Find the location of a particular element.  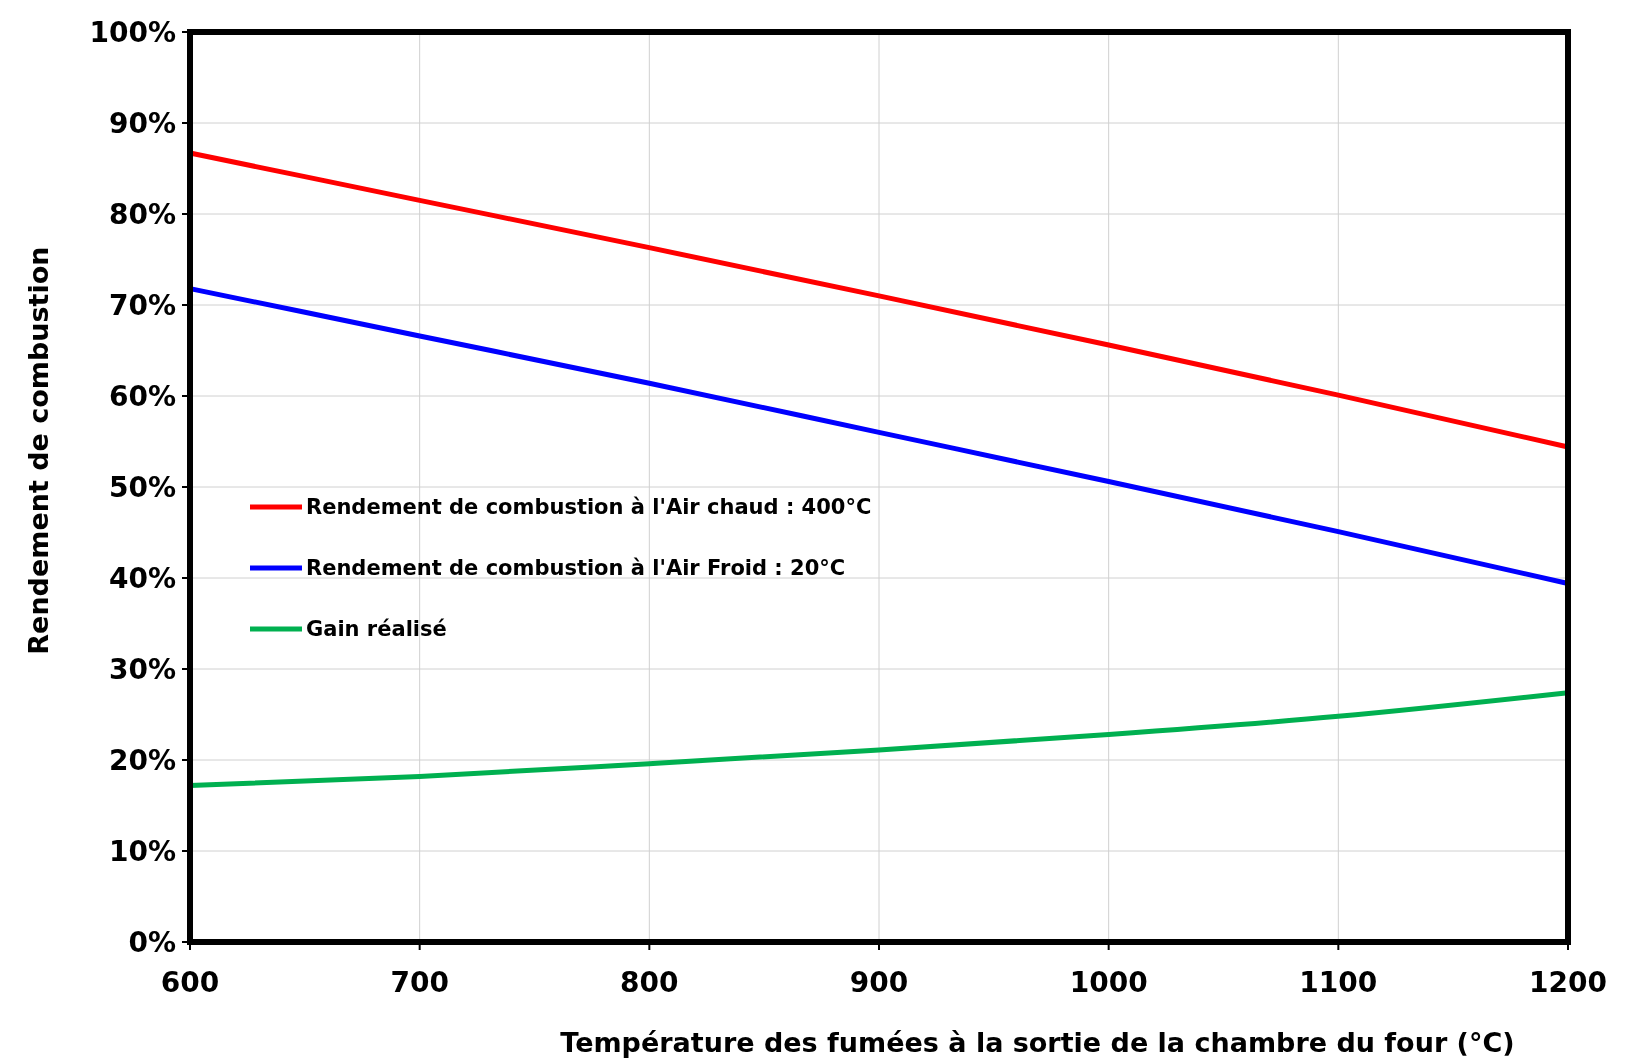

y-tick-label: 80% is located at coordinates (142, 214).